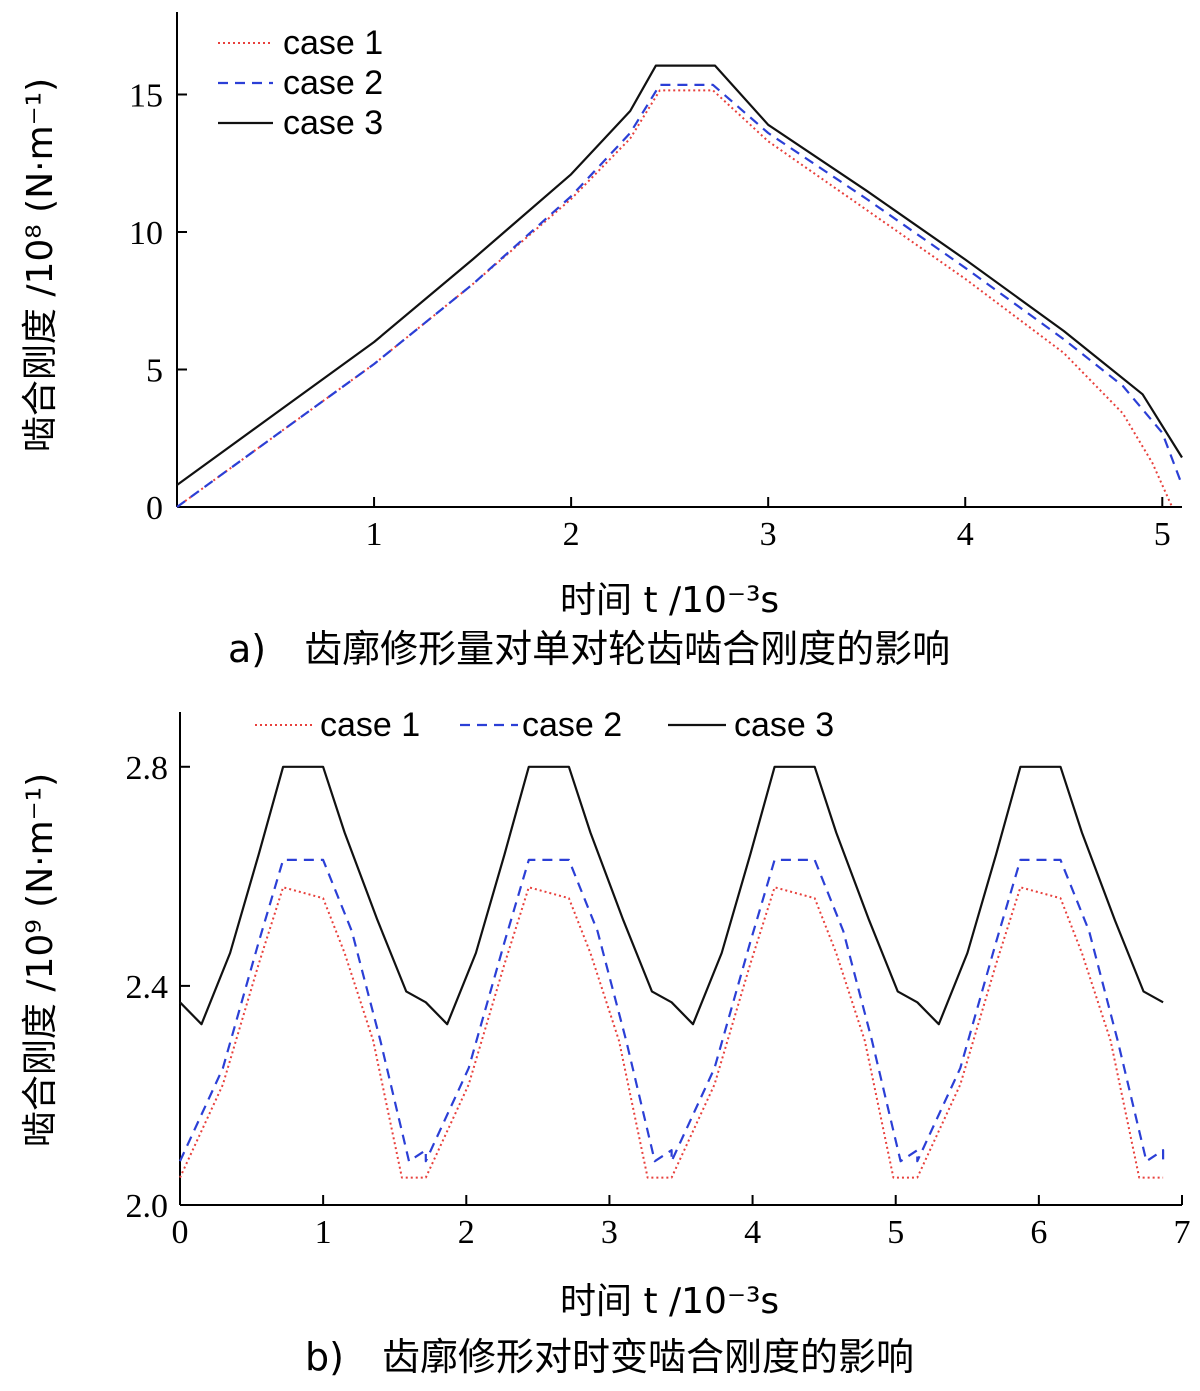 This screenshot has width=1200, height=1391. I want to click on panel-caption: b) 齿廓修形对时变啮合刚度的影响, so click(609, 1357).